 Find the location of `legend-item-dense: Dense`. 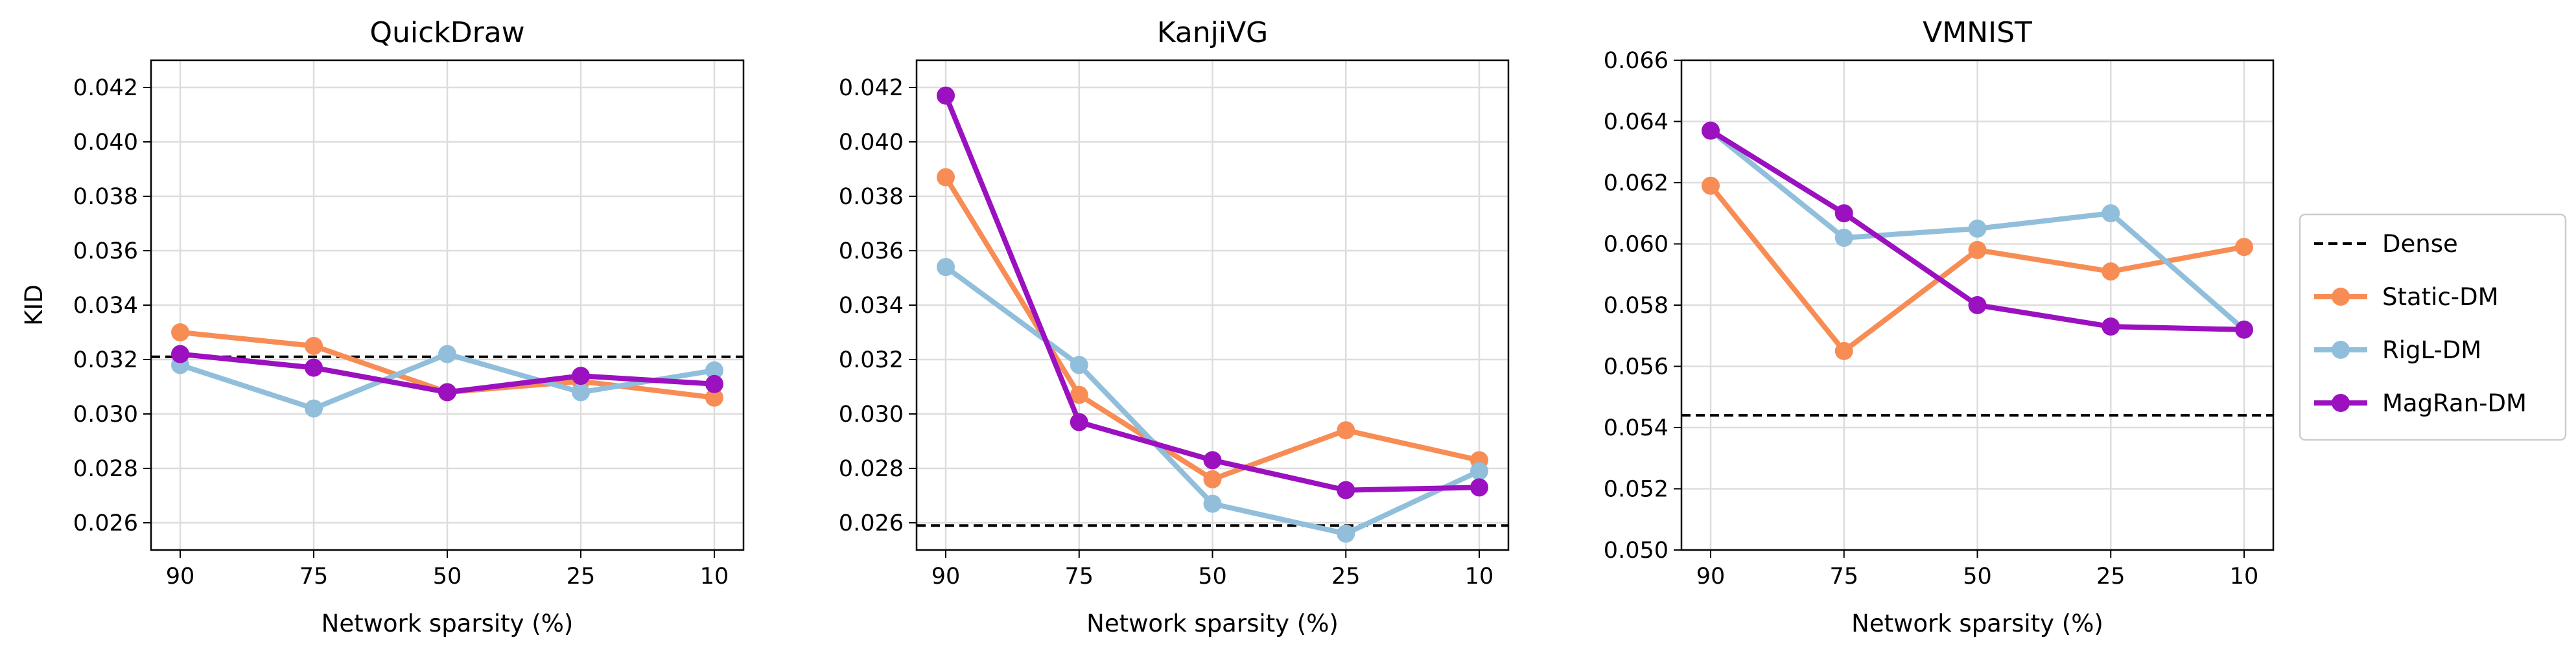

legend-item-dense: Dense is located at coordinates (2386, 244).